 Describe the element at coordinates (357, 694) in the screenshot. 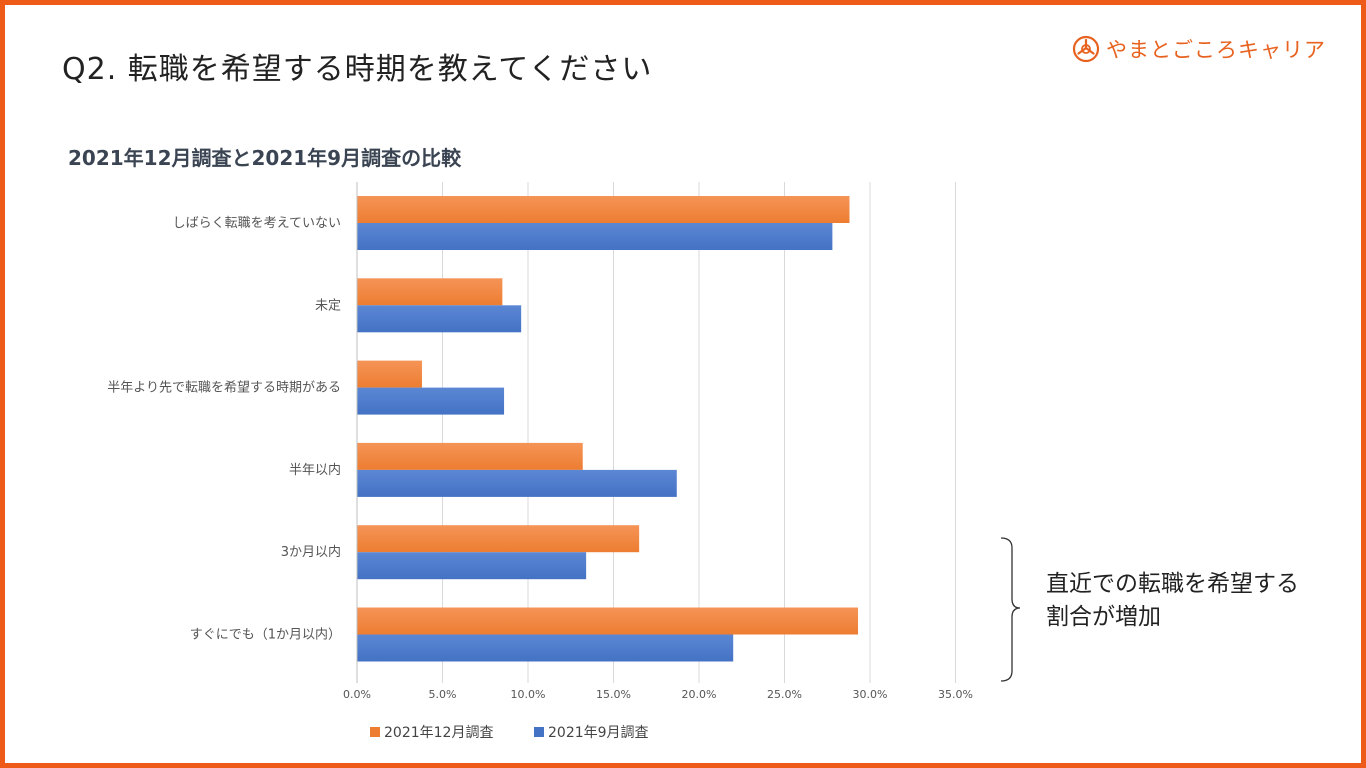

I see `x-tick-label: 0.0%` at that location.